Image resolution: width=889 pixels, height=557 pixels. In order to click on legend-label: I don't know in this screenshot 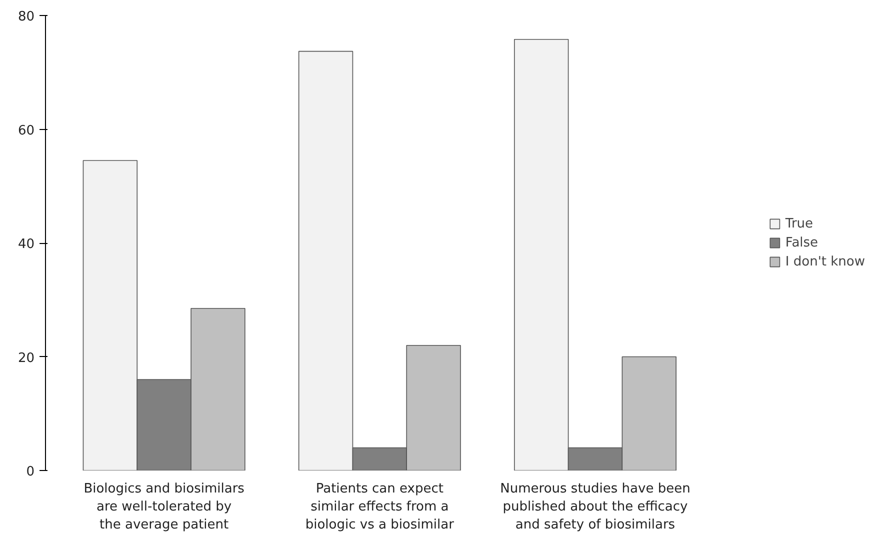, I will do `click(825, 261)`.